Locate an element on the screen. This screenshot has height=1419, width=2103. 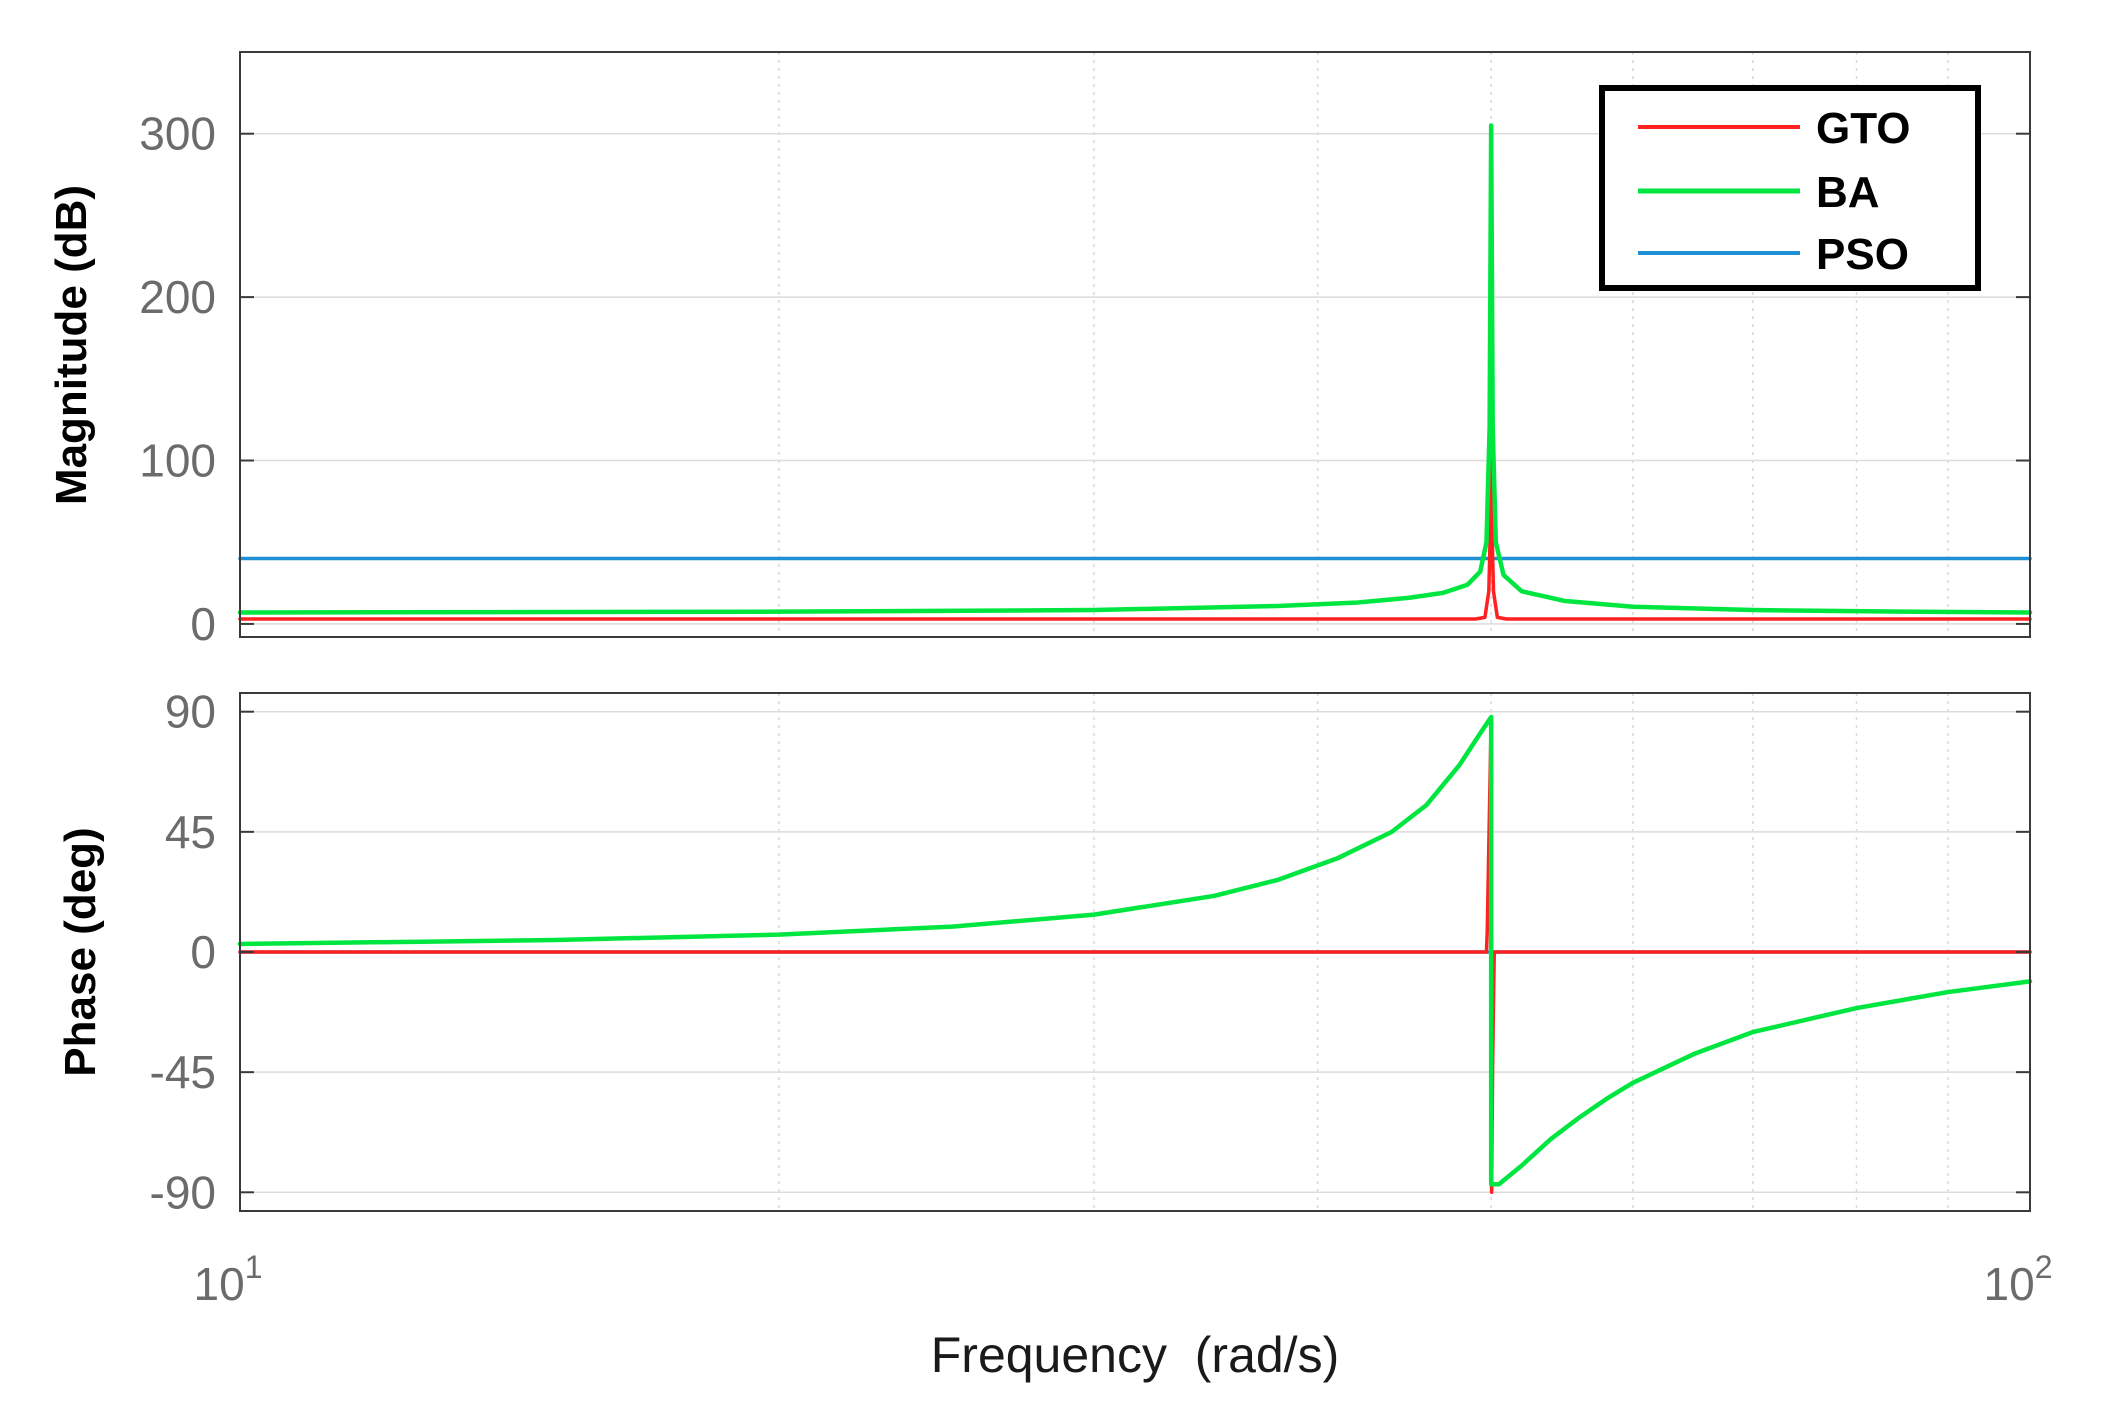
magnitude-ytick-label: 100 is located at coordinates (177, 461).